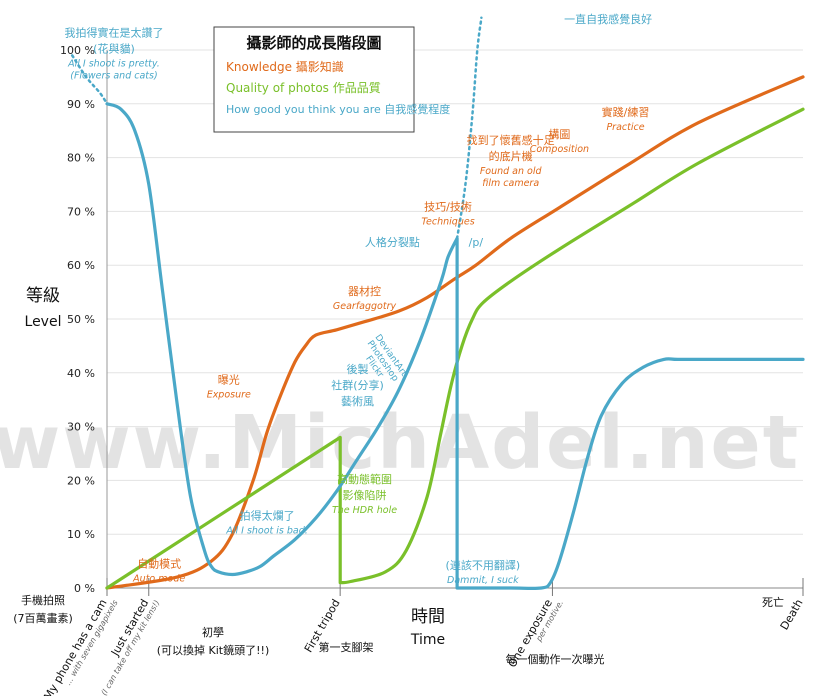 This screenshot has height=696, width=830. Describe the element at coordinates (559, 149) in the screenshot. I see `annotation-italic: Composition` at that location.